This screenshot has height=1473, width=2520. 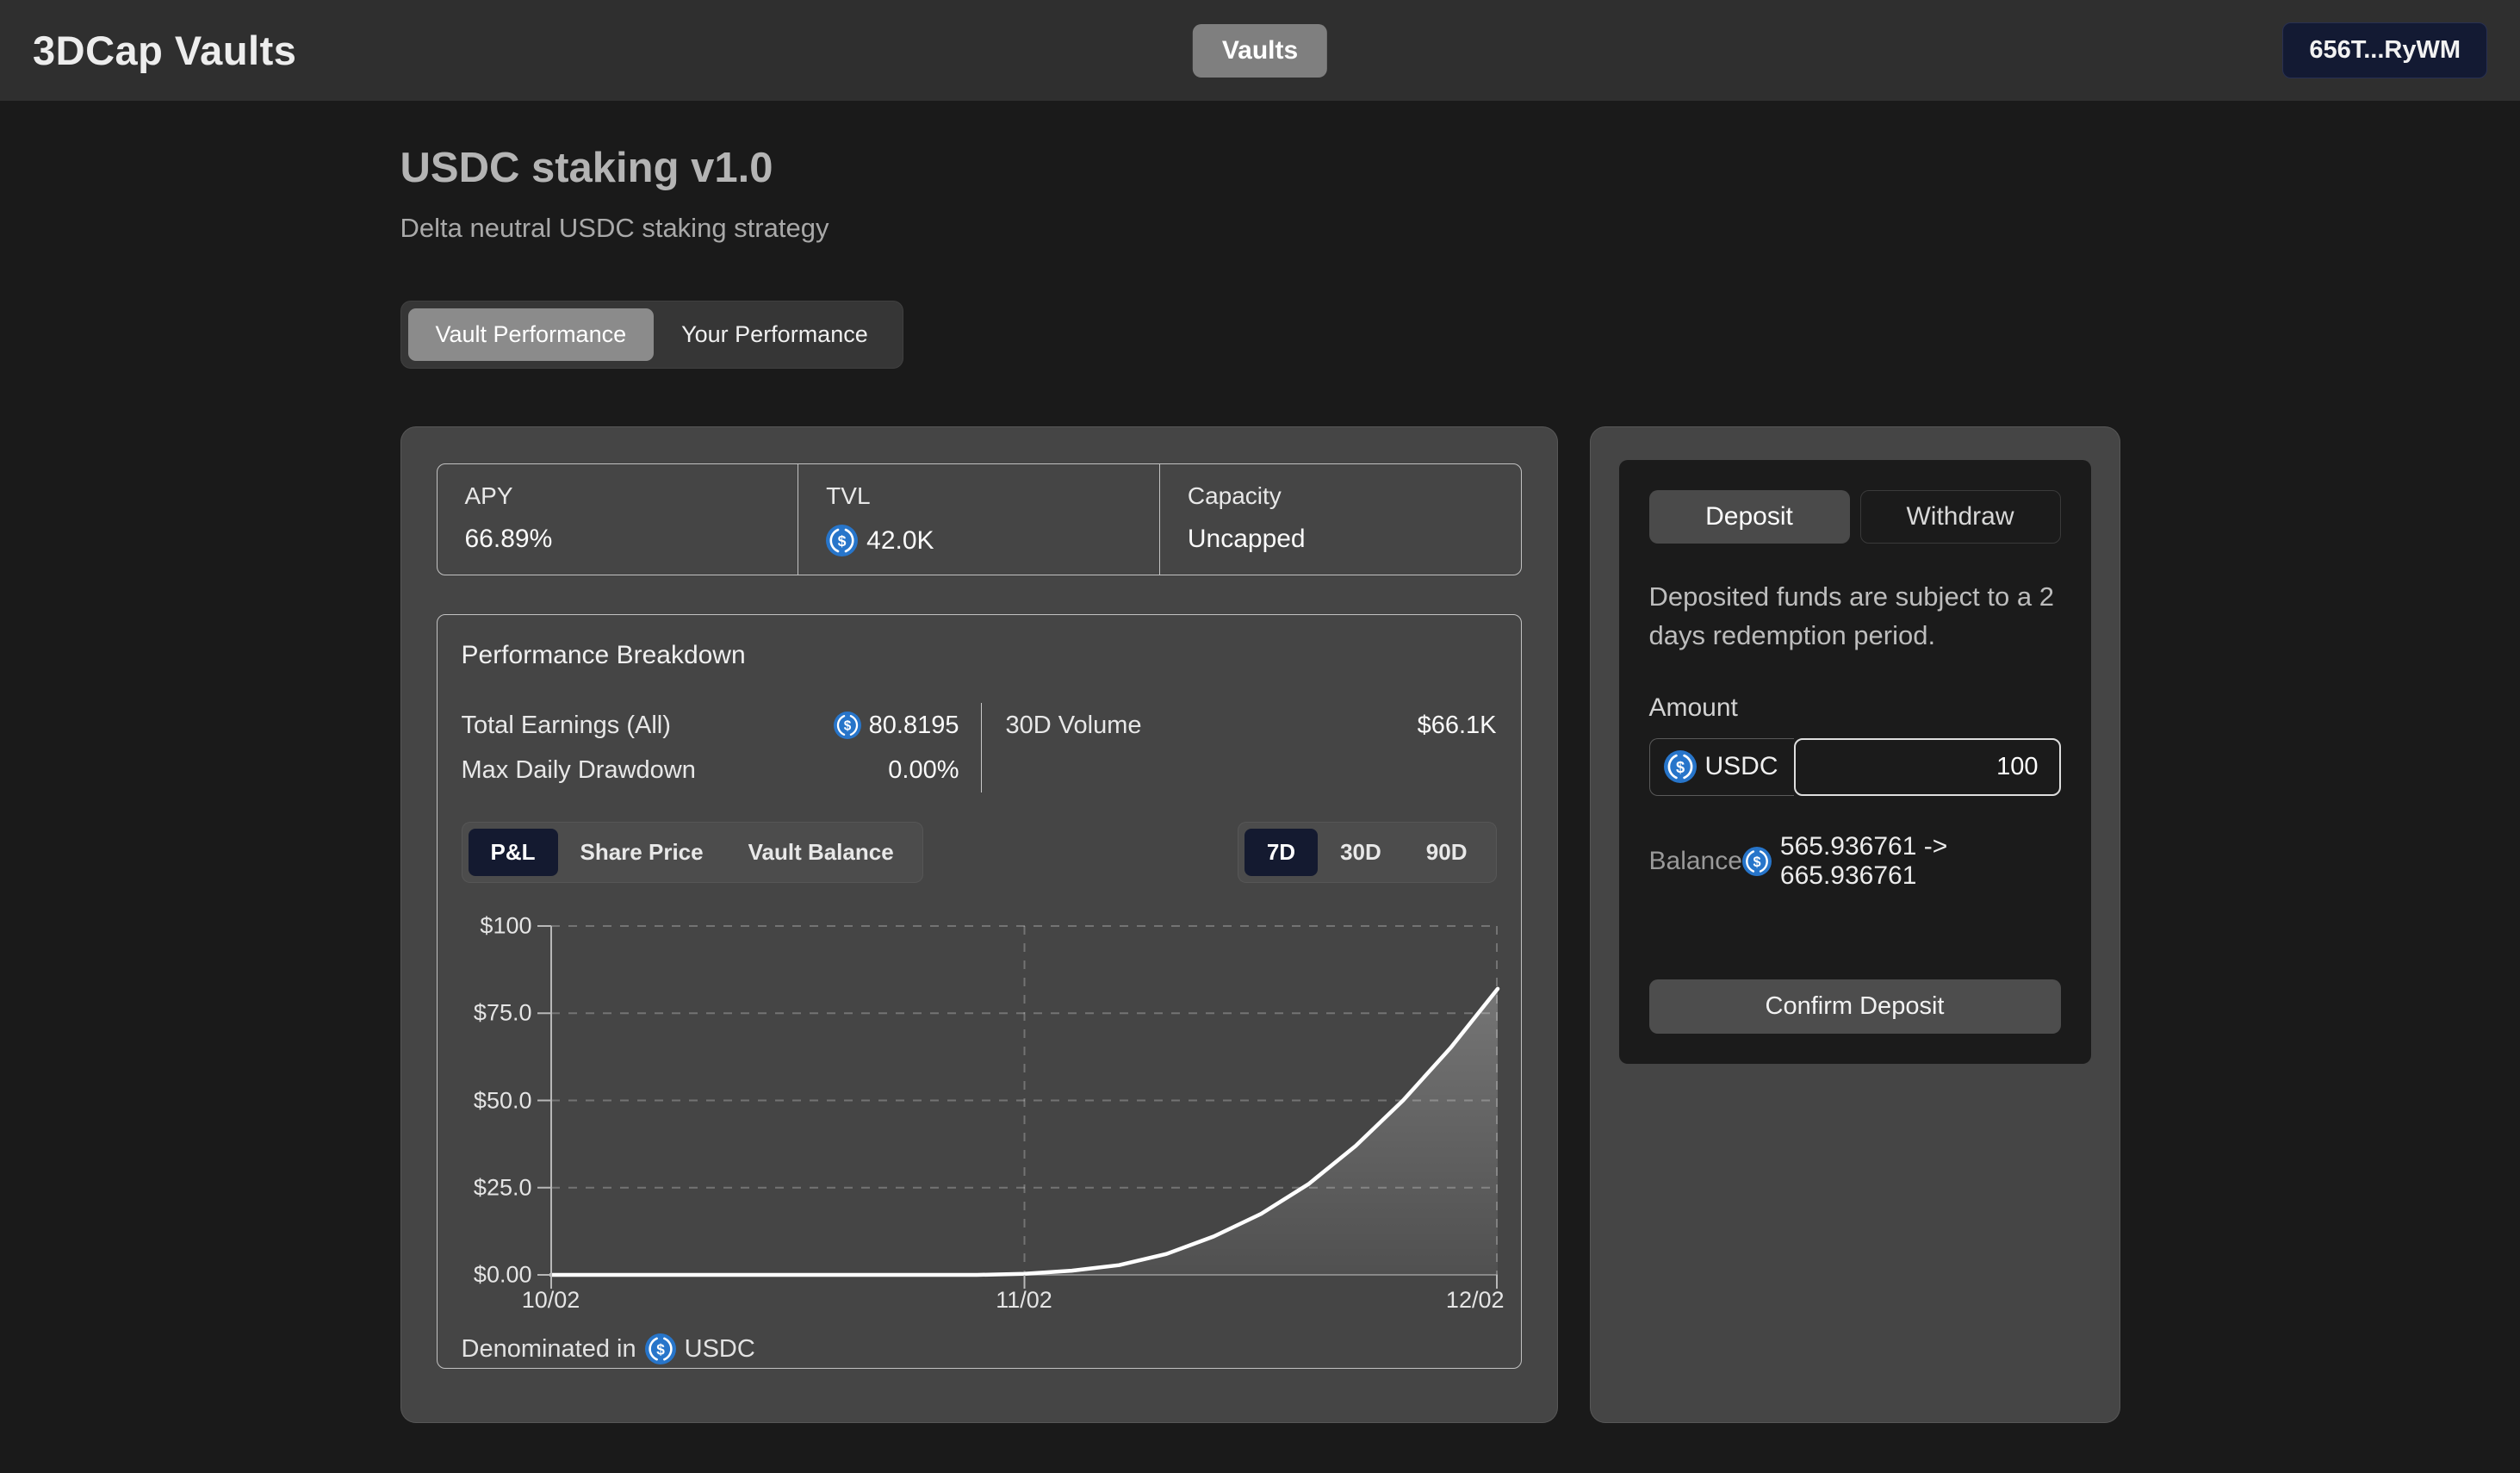 I want to click on toggle-pnl: P&L, so click(x=513, y=852).